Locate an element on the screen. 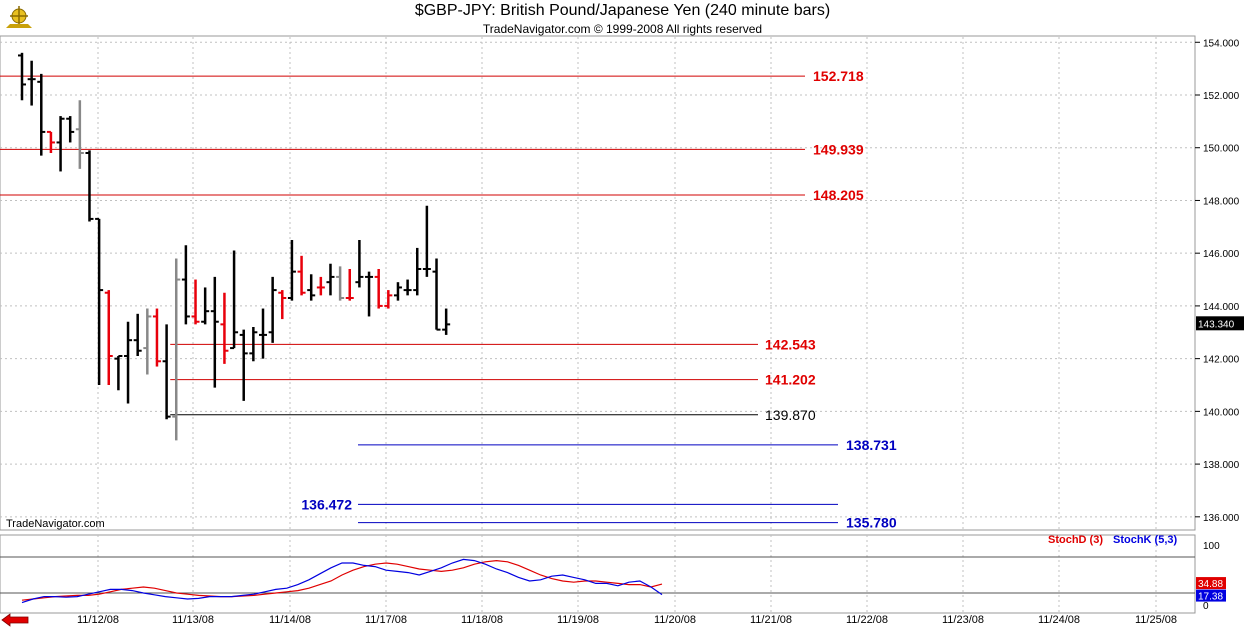 This screenshot has width=1245, height=631. y-tick-label: 154.000 is located at coordinates (1221, 43).